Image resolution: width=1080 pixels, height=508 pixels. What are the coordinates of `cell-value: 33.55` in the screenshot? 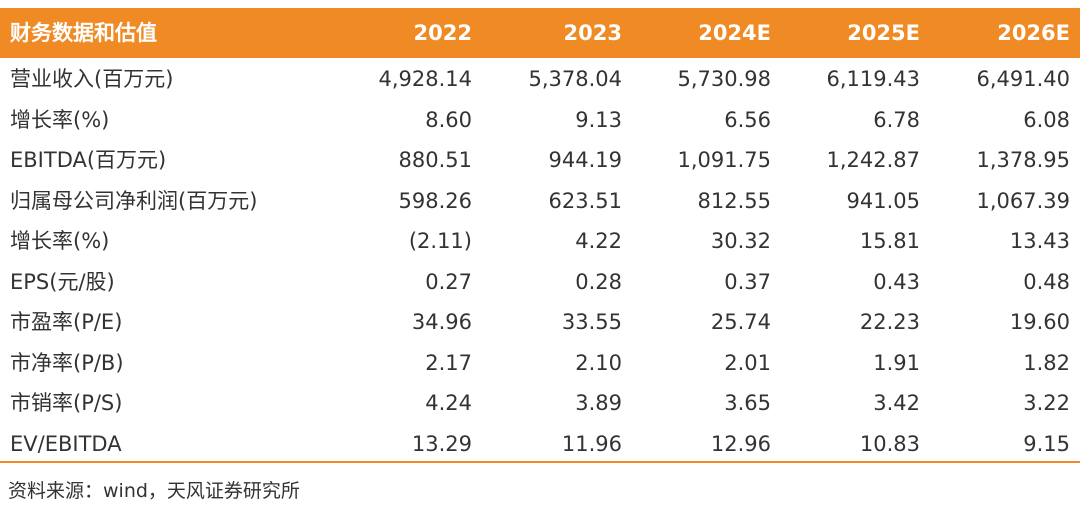 It's located at (591, 322).